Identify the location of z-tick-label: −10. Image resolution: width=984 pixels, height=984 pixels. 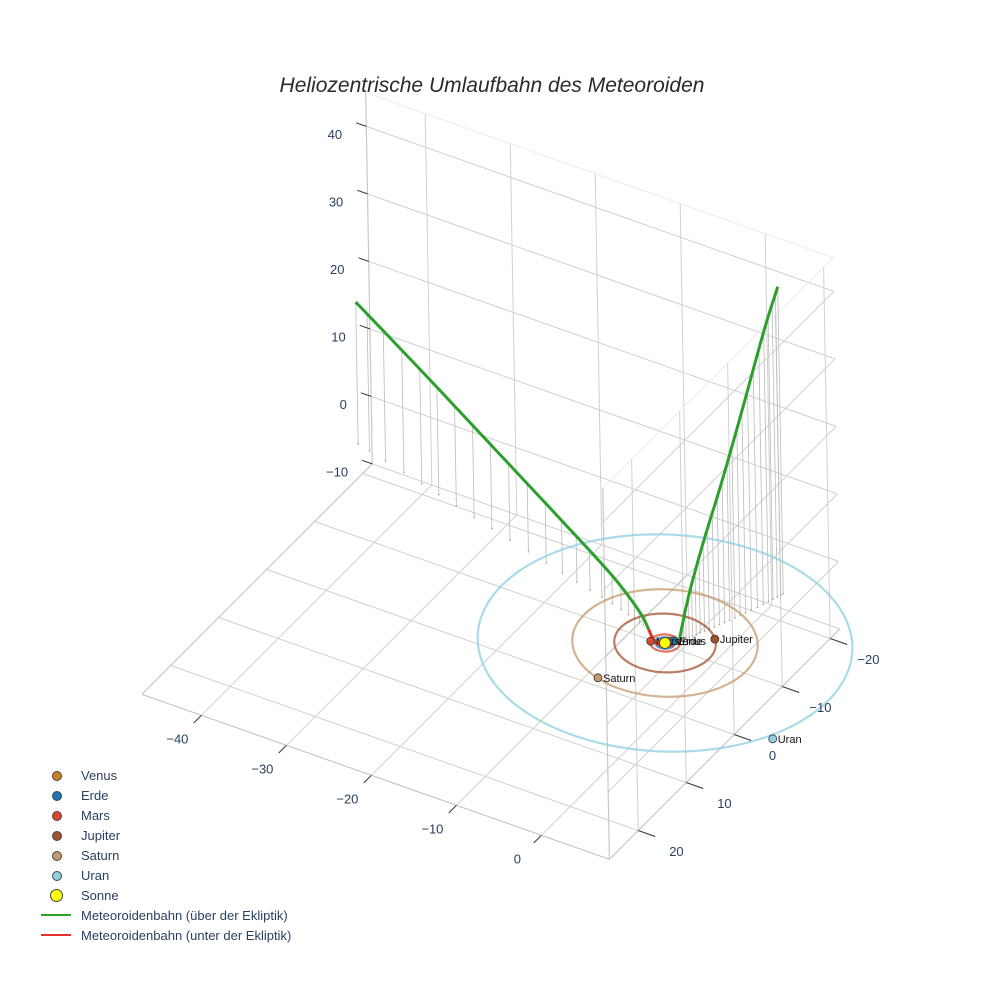
(337, 471).